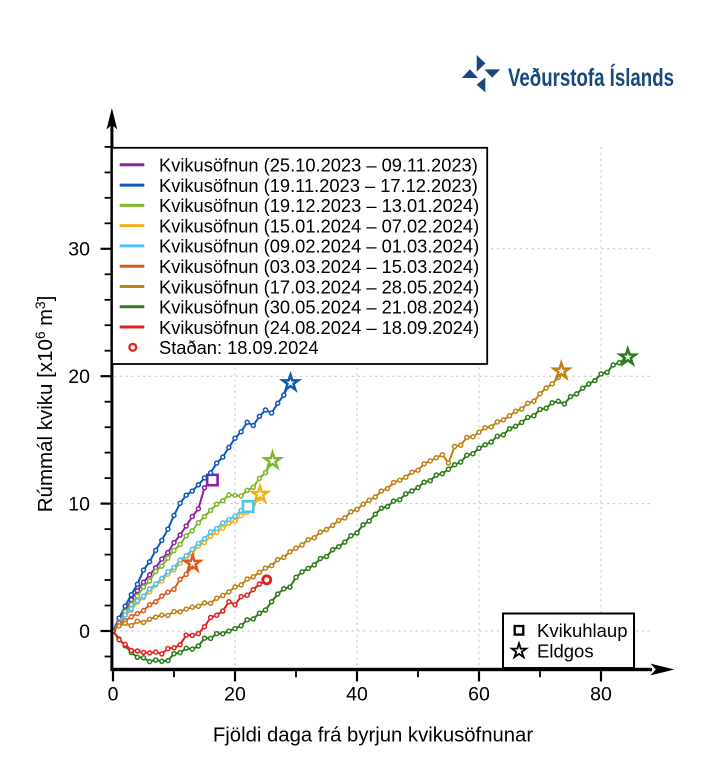  I want to click on svg-text:Kvikusöfnun (19.12.2023 – 13.0: Kvikusöfnun (19.12.2023 – 13.01.2024), so click(319, 205).